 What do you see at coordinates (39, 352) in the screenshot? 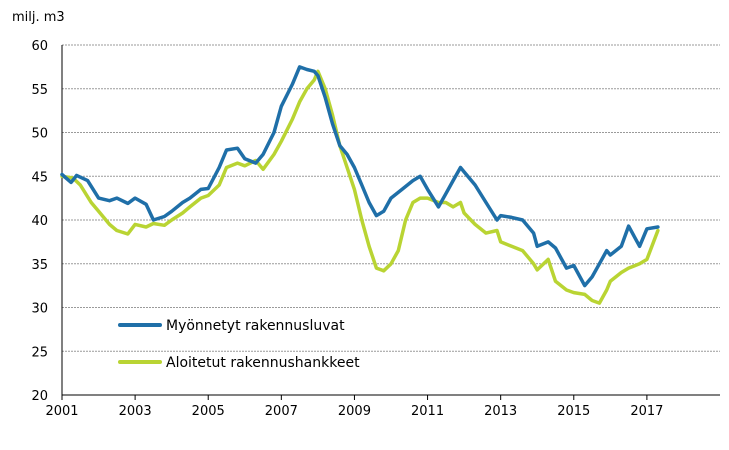
I see `y-tick-label: 25` at bounding box center [39, 352].